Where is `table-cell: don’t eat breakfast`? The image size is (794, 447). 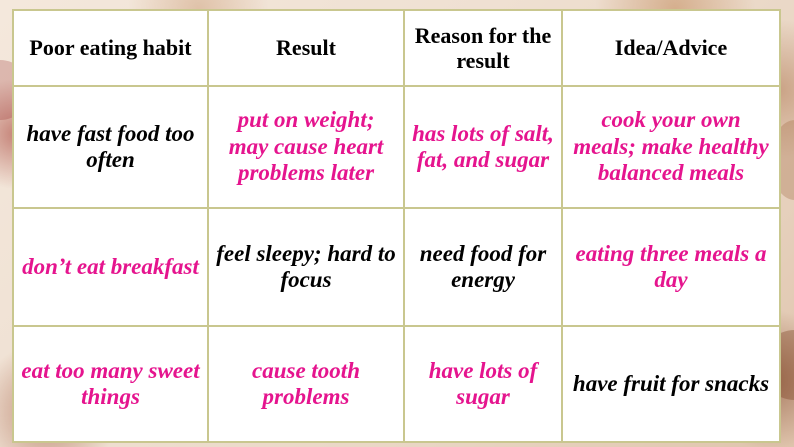
table-cell: don’t eat breakfast is located at coordinates (110, 267).